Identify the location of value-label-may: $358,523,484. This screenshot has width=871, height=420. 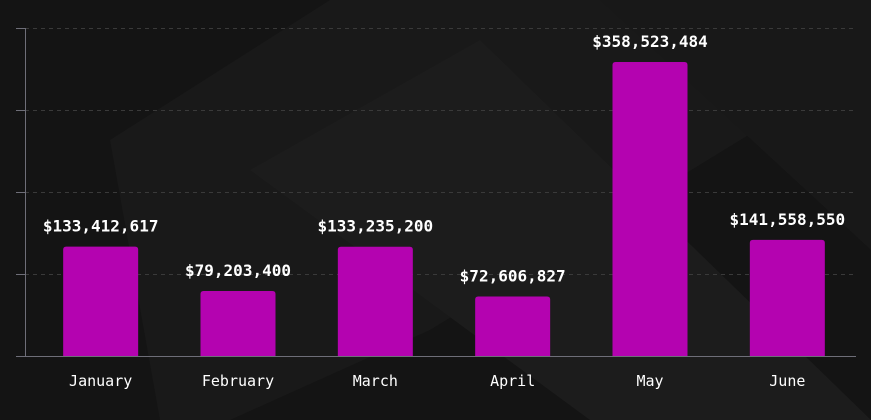
(650, 41).